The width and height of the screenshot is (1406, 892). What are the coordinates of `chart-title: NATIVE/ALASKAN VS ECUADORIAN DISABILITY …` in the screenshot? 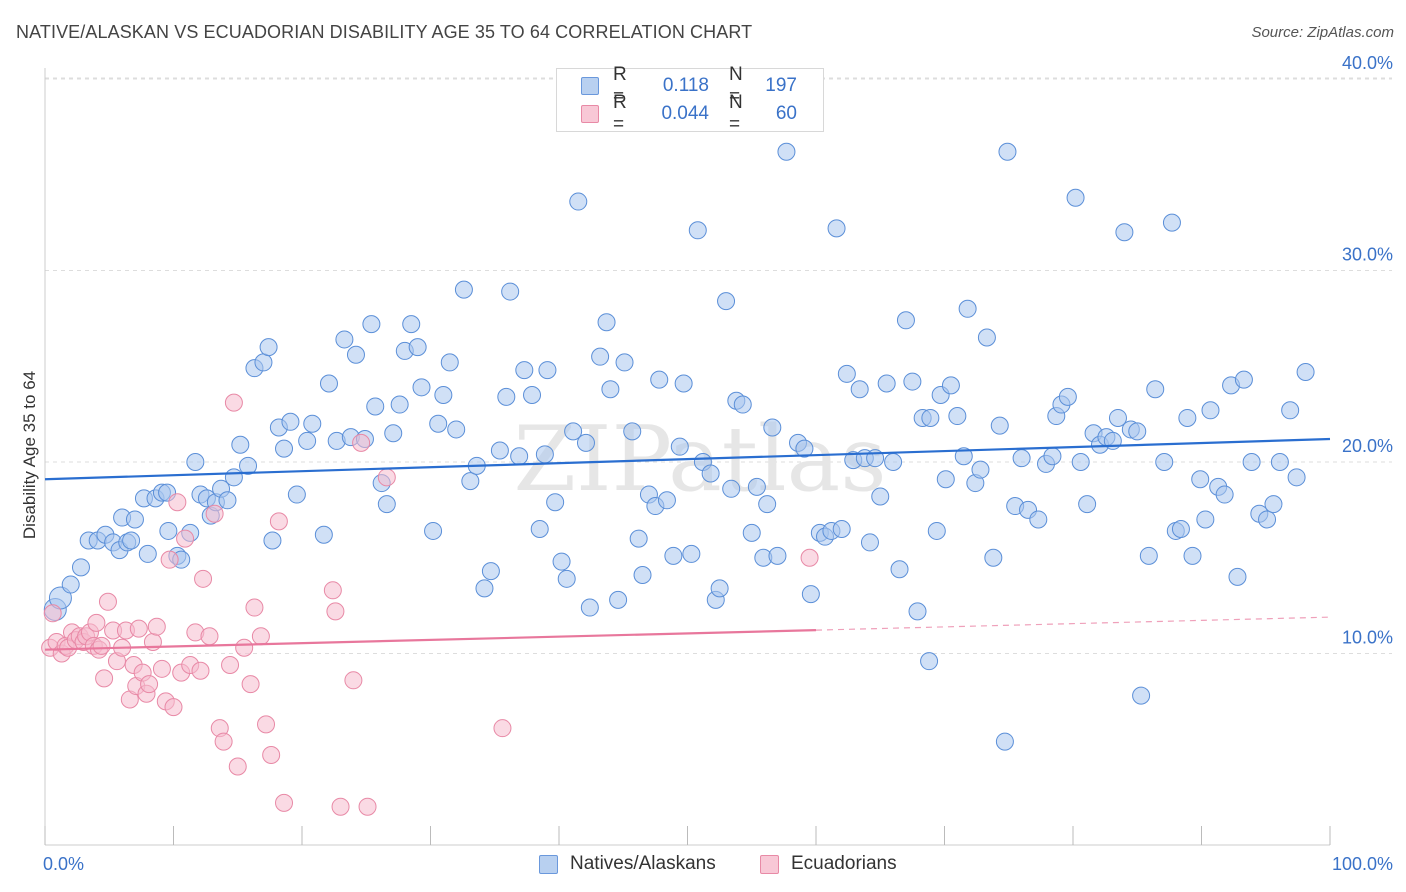 It's located at (384, 32).